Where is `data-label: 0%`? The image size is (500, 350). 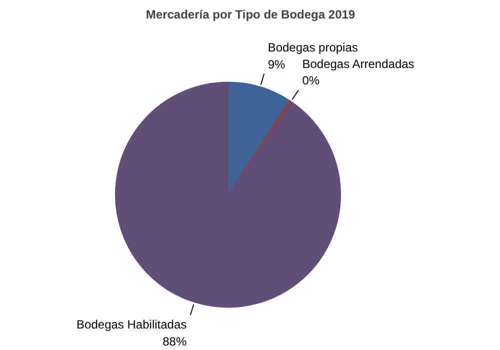 data-label: 0% is located at coordinates (311, 81).